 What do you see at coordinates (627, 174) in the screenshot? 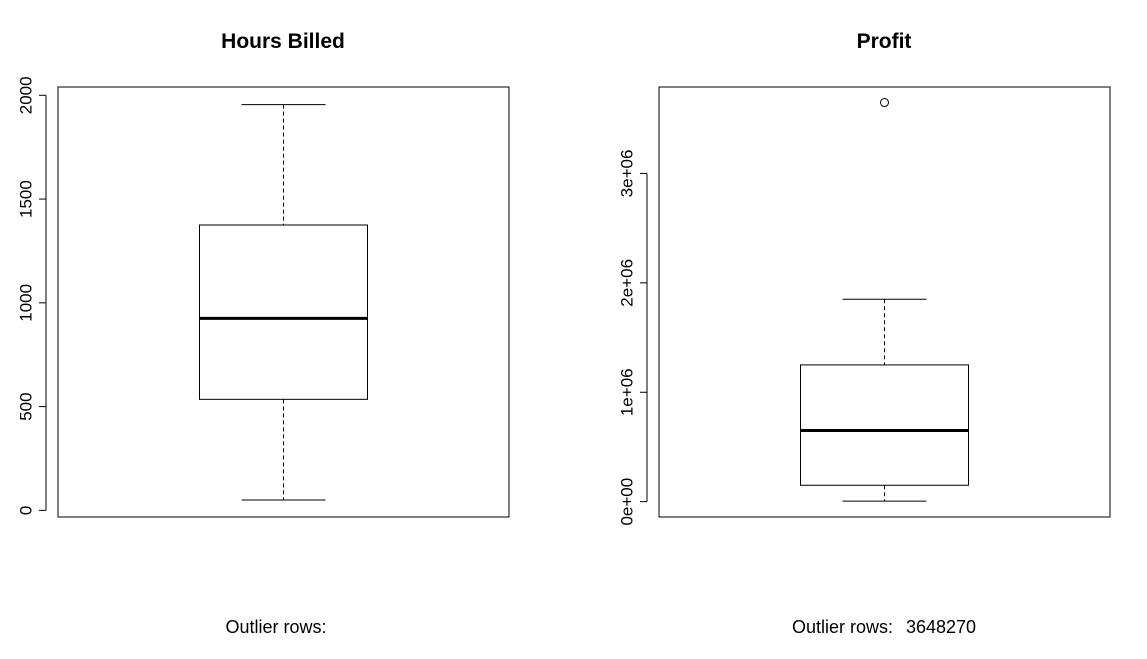
I see `y-tick-label: 3e+06` at bounding box center [627, 174].